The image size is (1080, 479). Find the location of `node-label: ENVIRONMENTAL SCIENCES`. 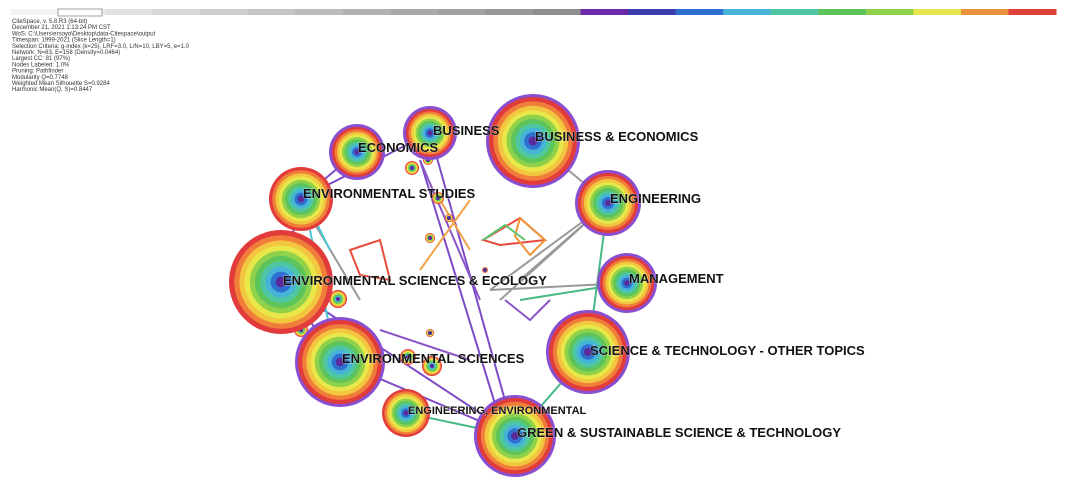

node-label: ENVIRONMENTAL SCIENCES is located at coordinates (433, 358).